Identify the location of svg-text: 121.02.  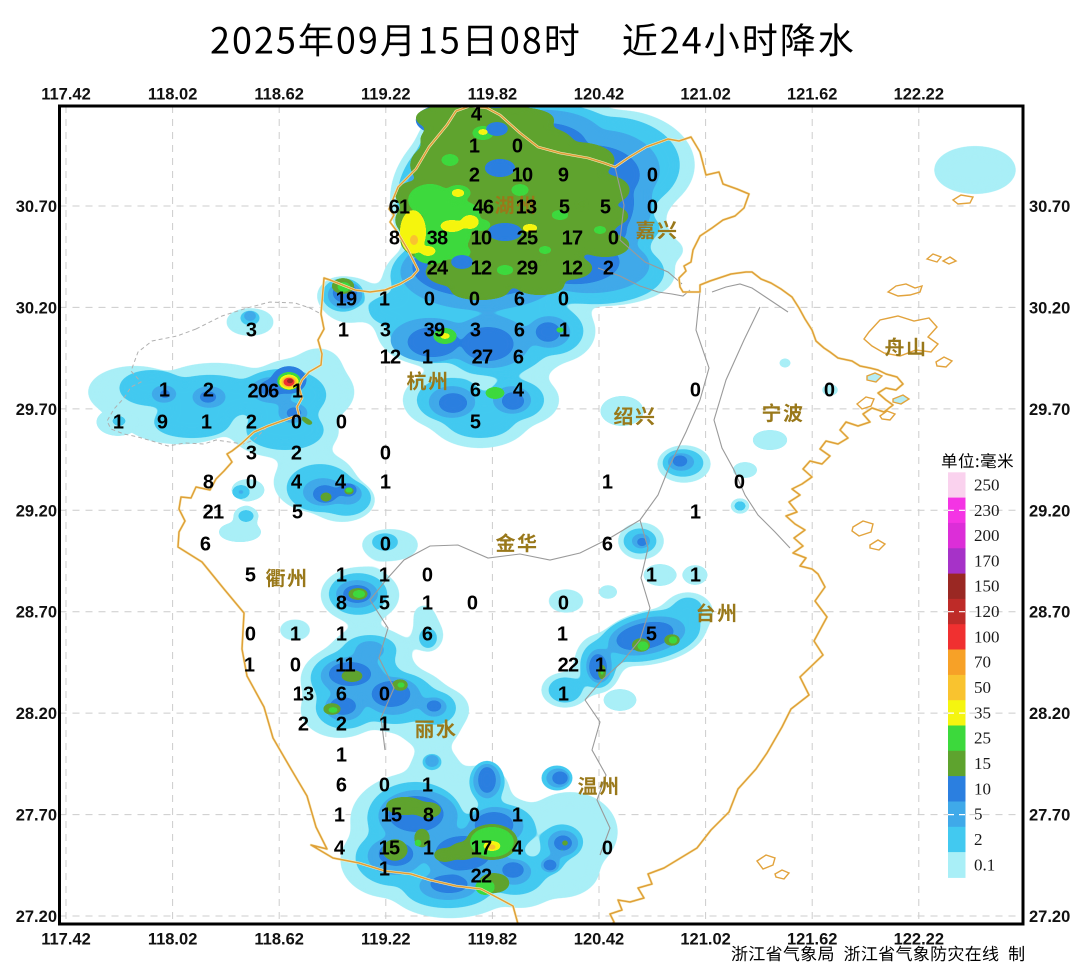
(705, 940).